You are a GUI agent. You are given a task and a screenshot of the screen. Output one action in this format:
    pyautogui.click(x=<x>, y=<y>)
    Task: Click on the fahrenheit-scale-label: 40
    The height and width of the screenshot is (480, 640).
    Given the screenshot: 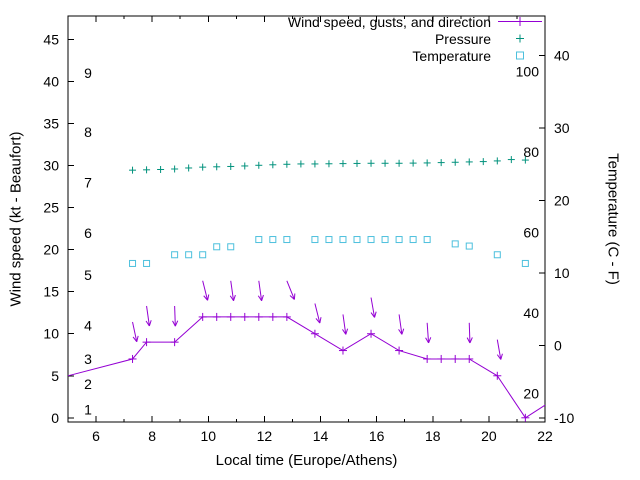 What is the action you would take?
    pyautogui.click(x=531, y=313)
    